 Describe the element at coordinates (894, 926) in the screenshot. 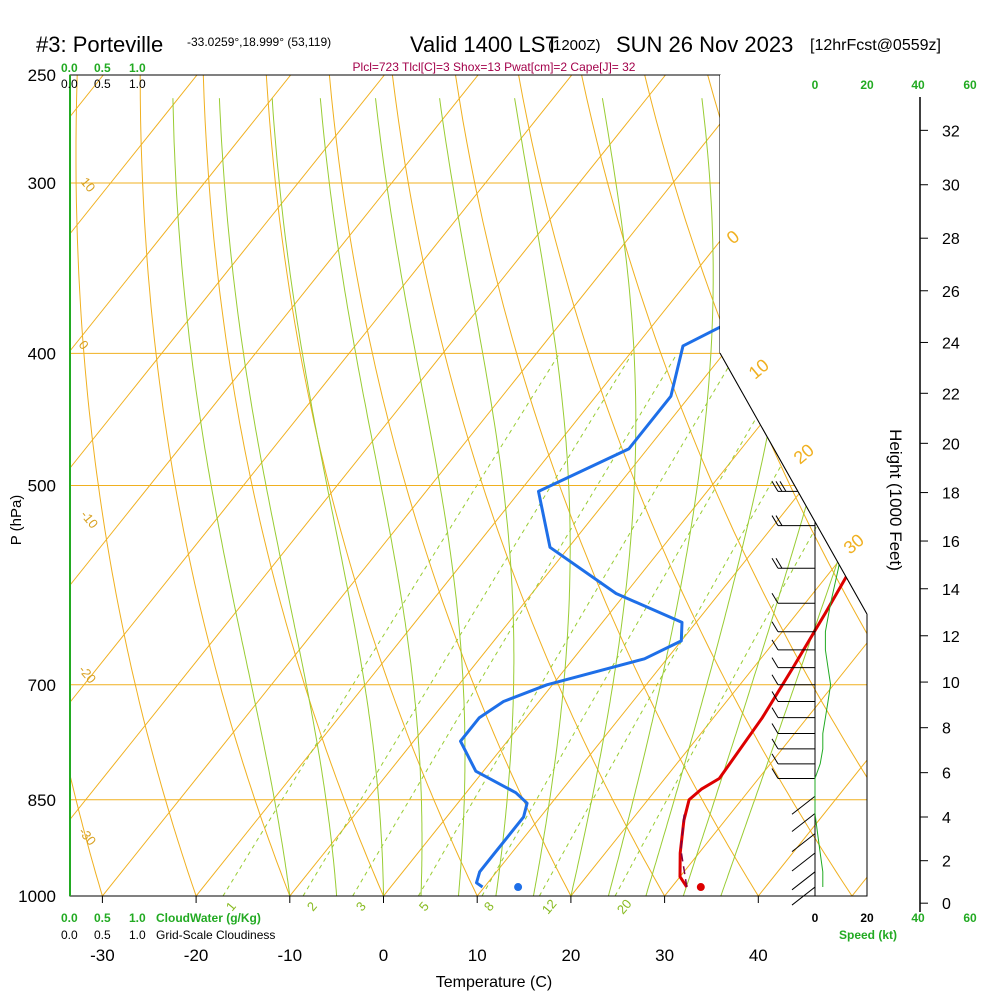

I see `speed-scale-bottom: 0 20 40 60 Speed (kt)` at that location.